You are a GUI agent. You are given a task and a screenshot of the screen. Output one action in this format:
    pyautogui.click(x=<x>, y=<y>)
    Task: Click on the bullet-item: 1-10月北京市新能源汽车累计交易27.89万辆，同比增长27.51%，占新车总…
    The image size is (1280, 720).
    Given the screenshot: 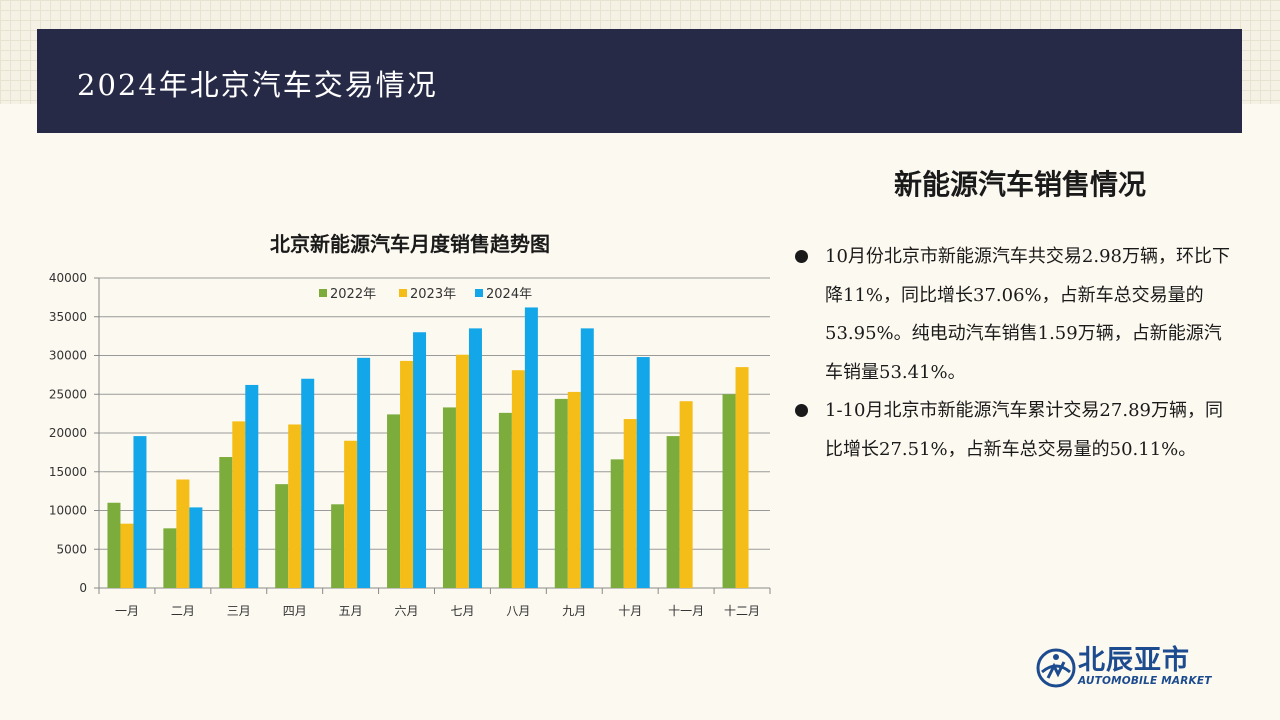 What is the action you would take?
    pyautogui.click(x=1015, y=430)
    